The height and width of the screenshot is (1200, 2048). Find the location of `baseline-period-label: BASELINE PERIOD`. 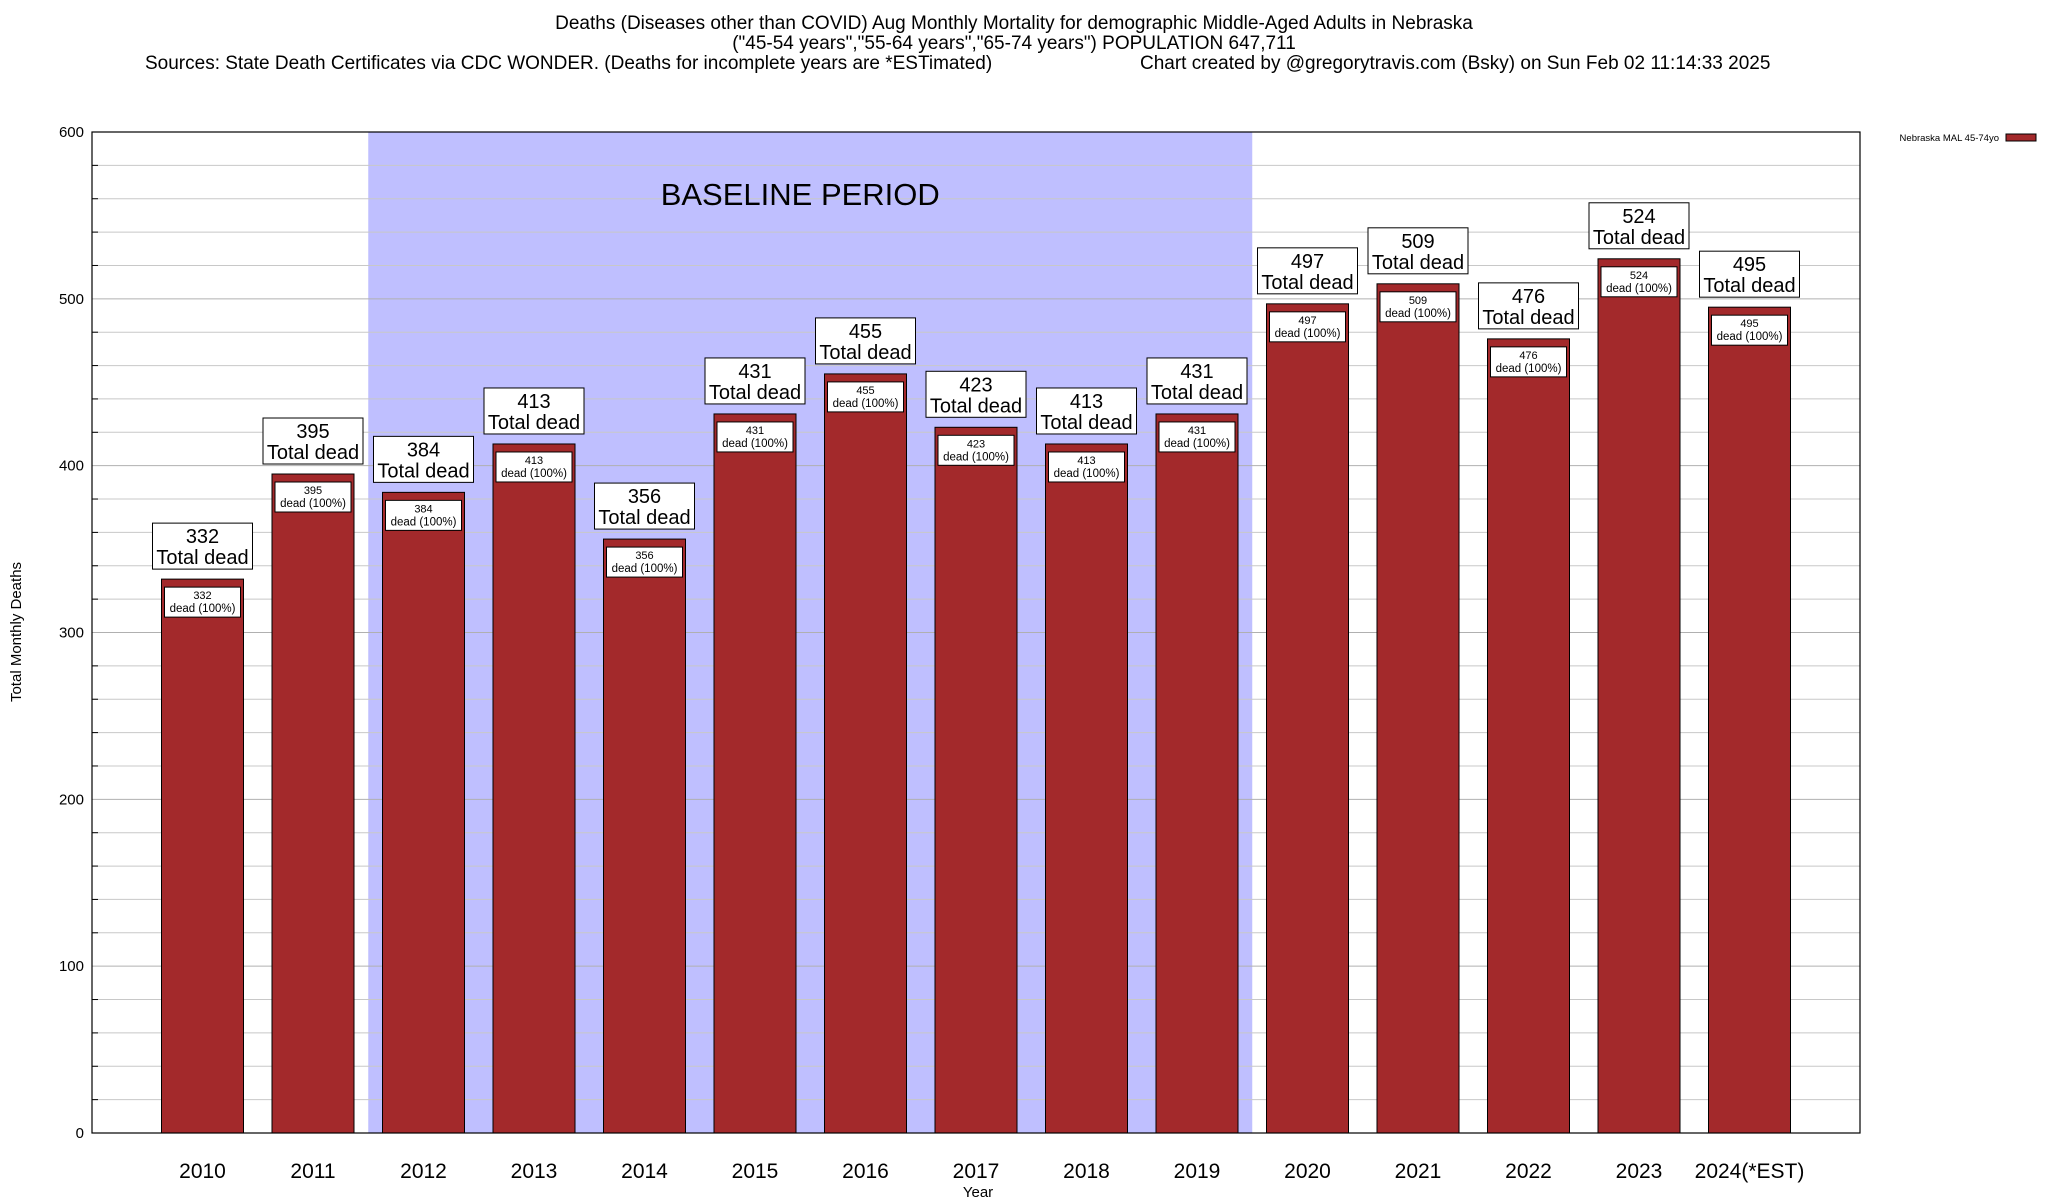

baseline-period-label: BASELINE PERIOD is located at coordinates (800, 194).